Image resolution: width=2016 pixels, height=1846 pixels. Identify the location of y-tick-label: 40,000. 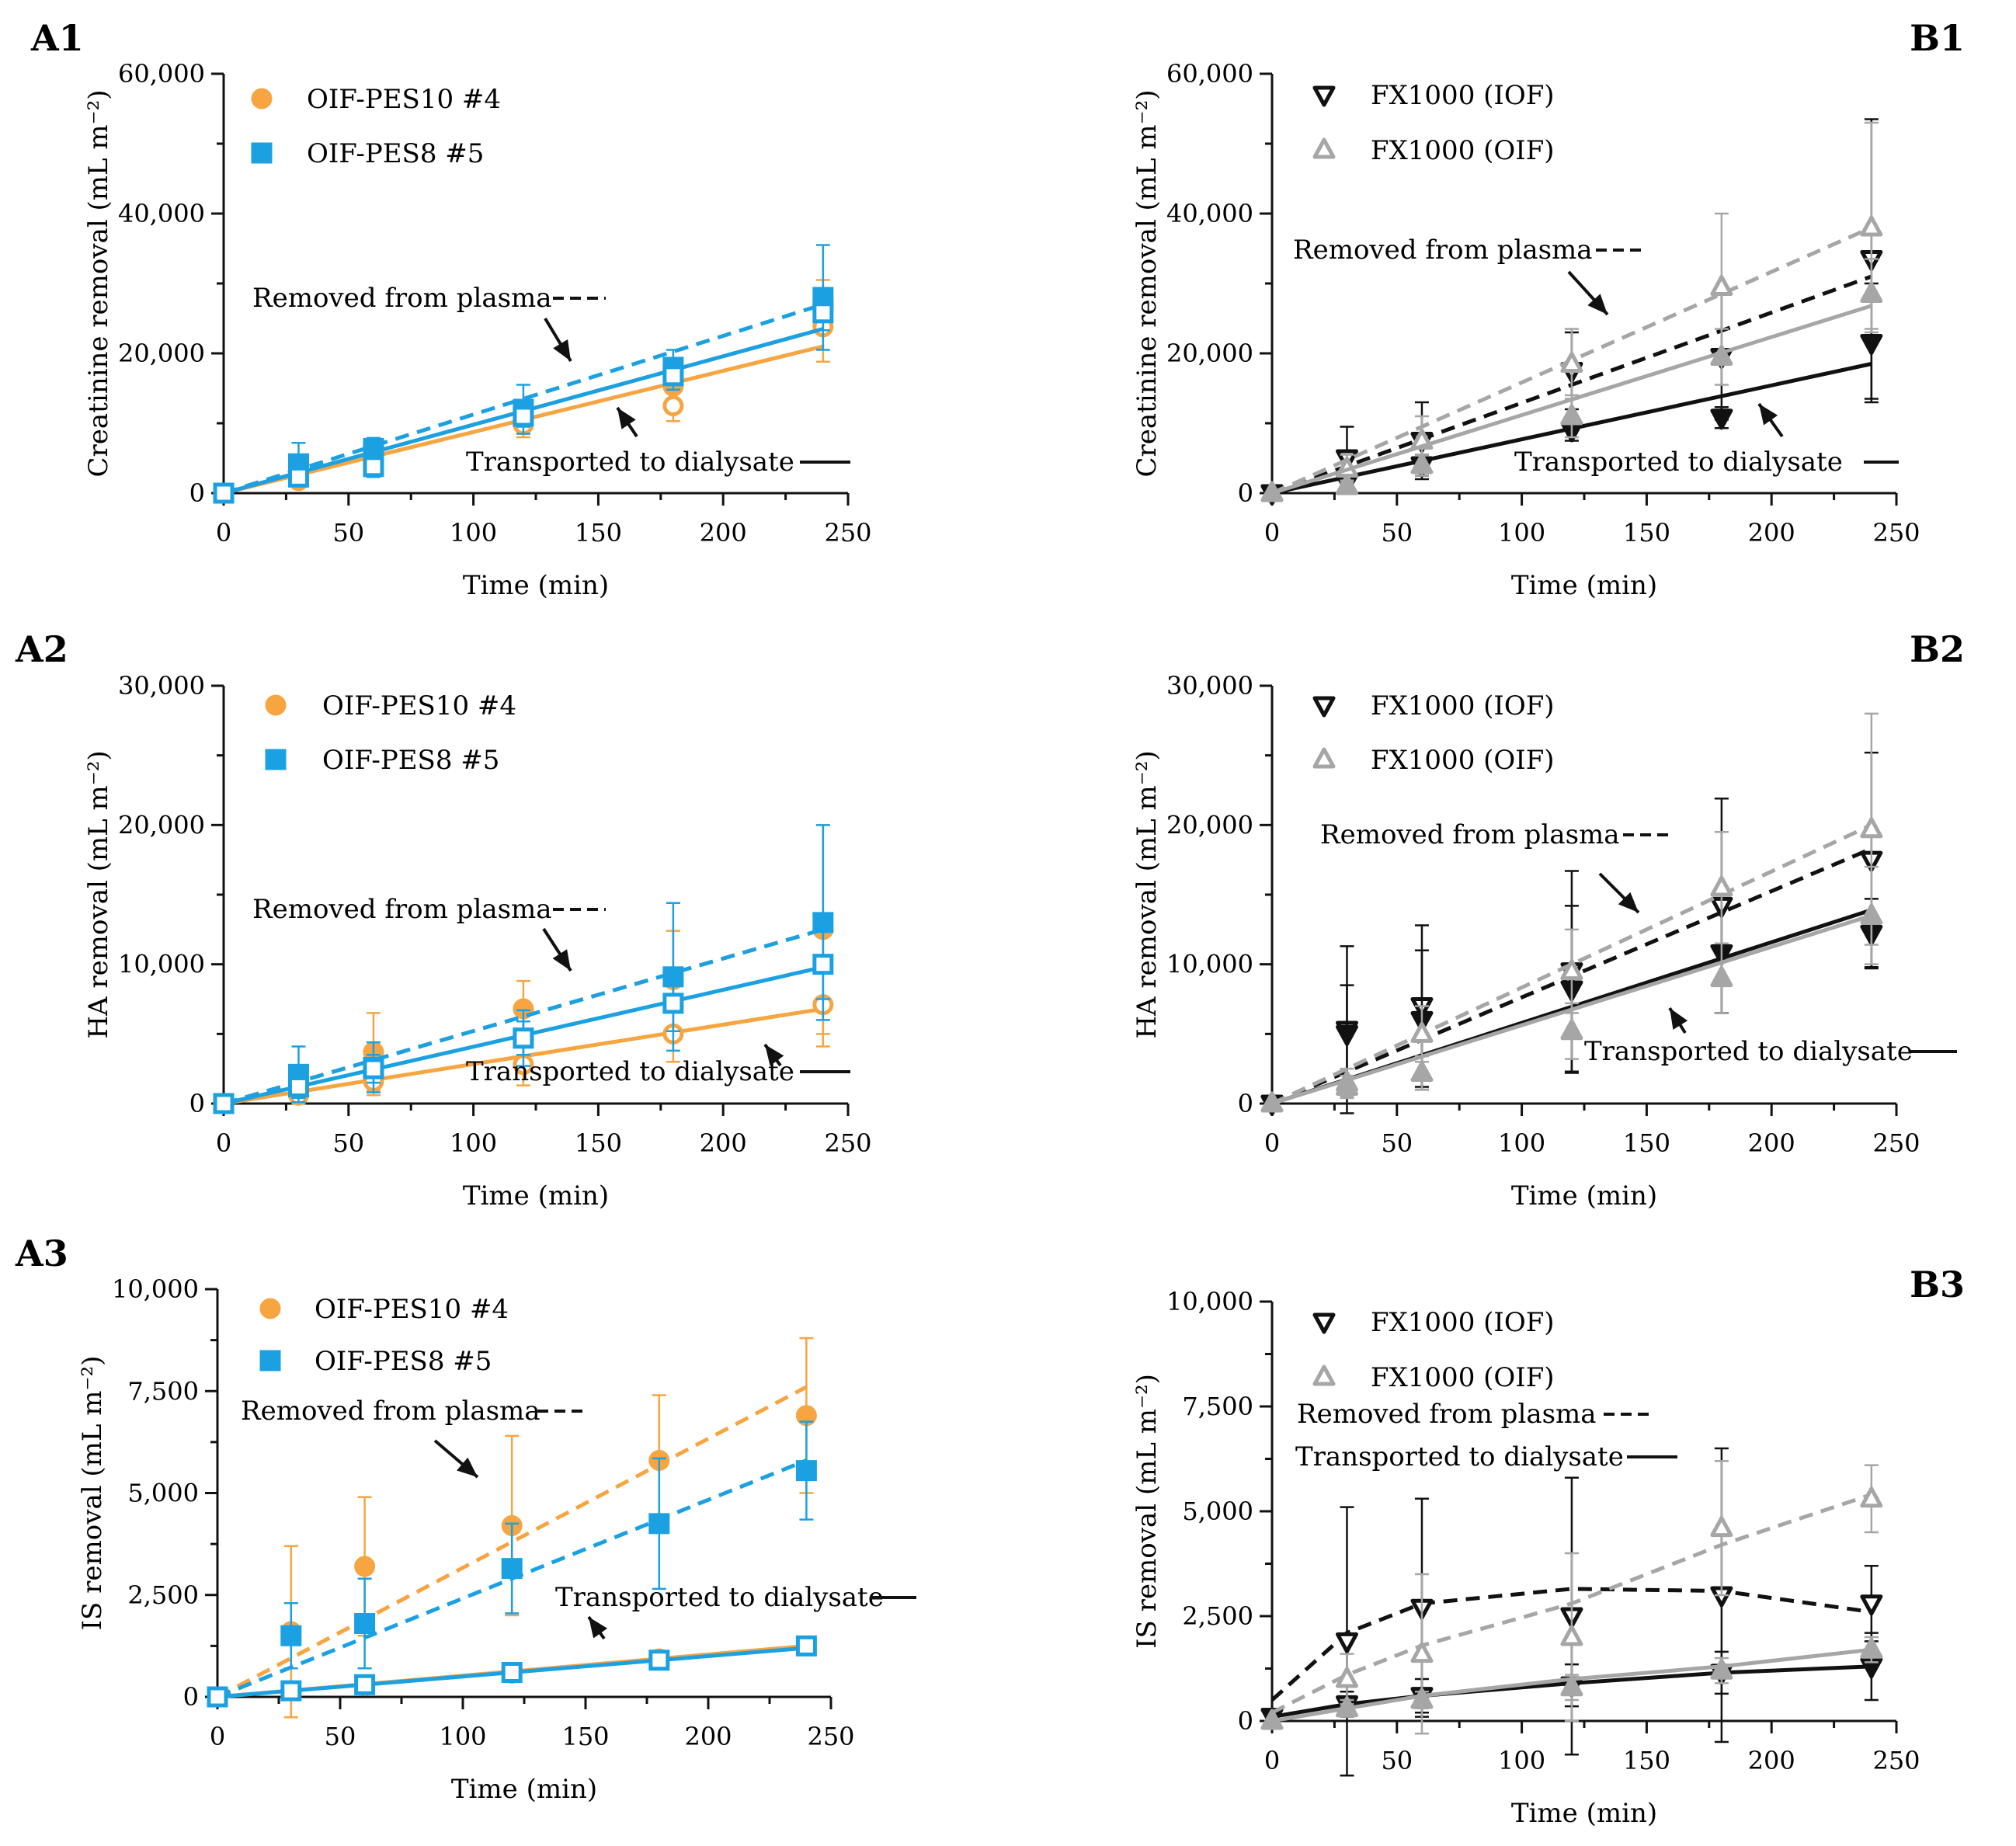
(161, 213).